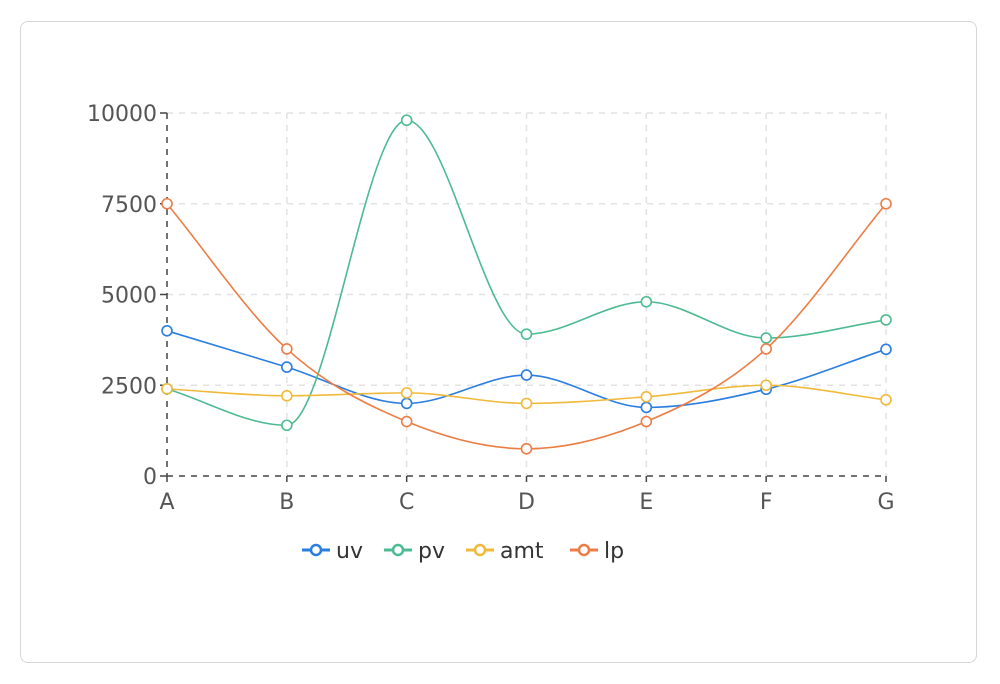  Describe the element at coordinates (129, 205) in the screenshot. I see `y-tick-label: 7500` at that location.